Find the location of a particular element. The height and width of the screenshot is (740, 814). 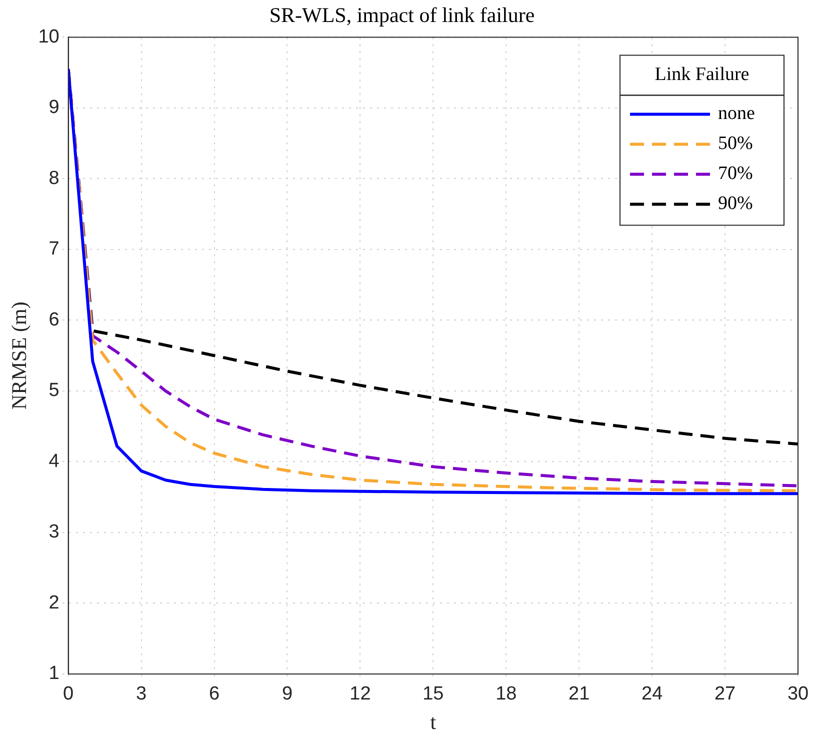

legend-title: Link Failure is located at coordinates (702, 75).